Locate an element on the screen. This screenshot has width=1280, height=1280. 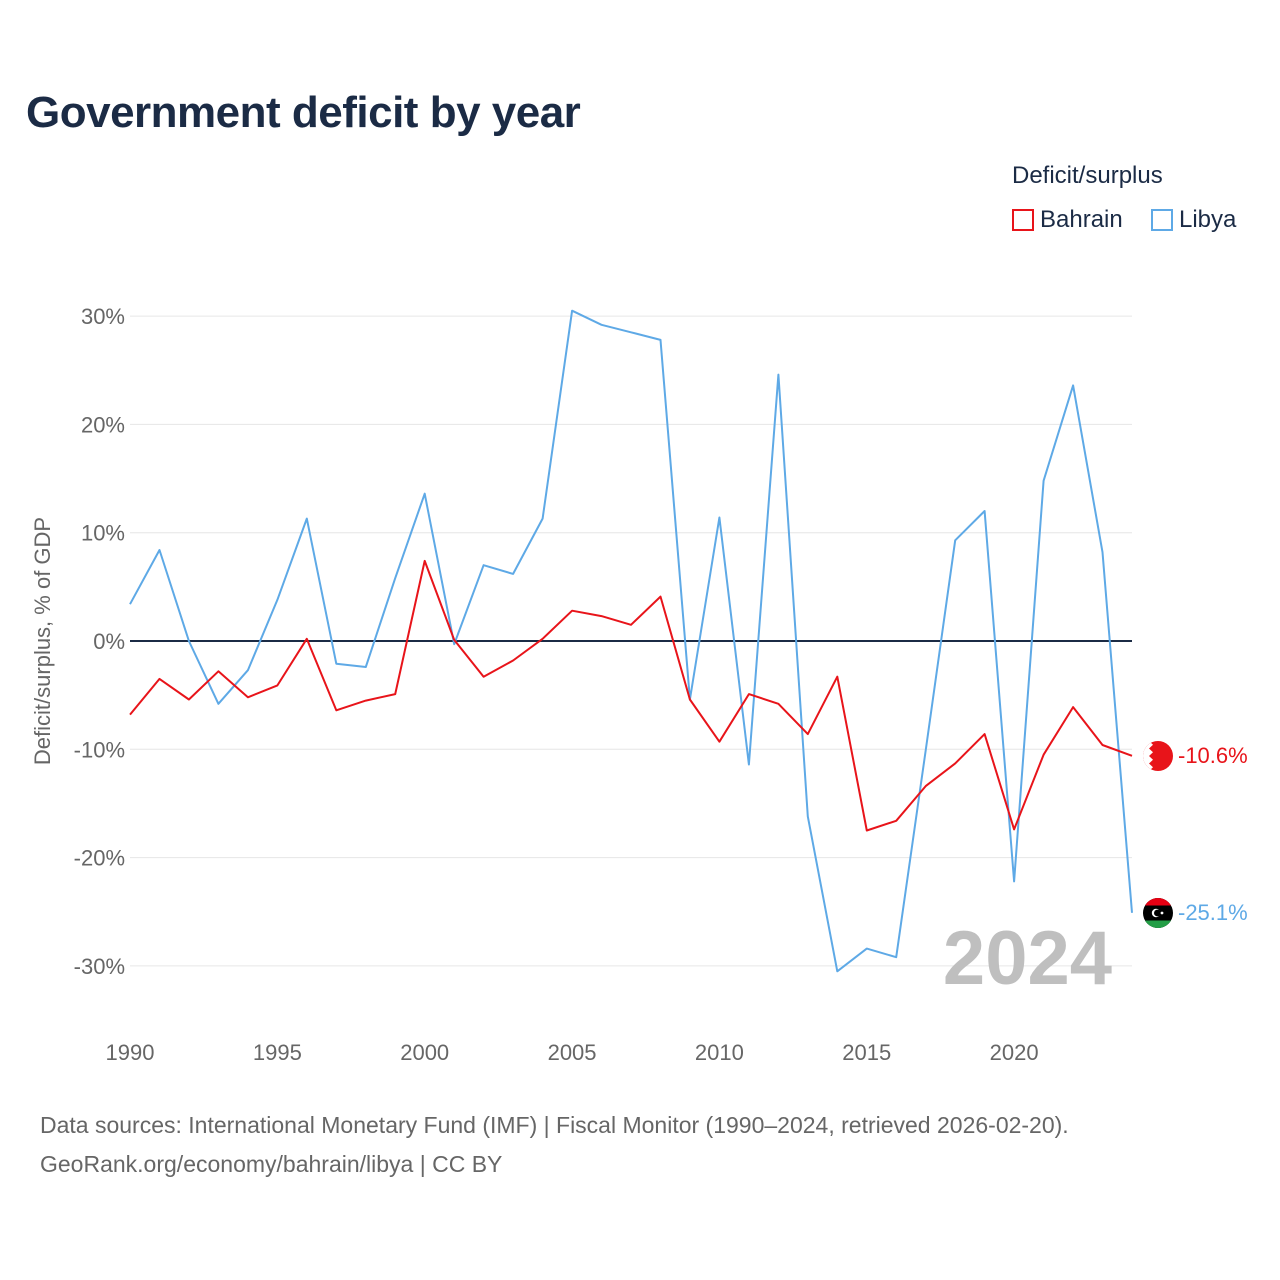
x-tick-label: 2000 is located at coordinates (424, 1052).